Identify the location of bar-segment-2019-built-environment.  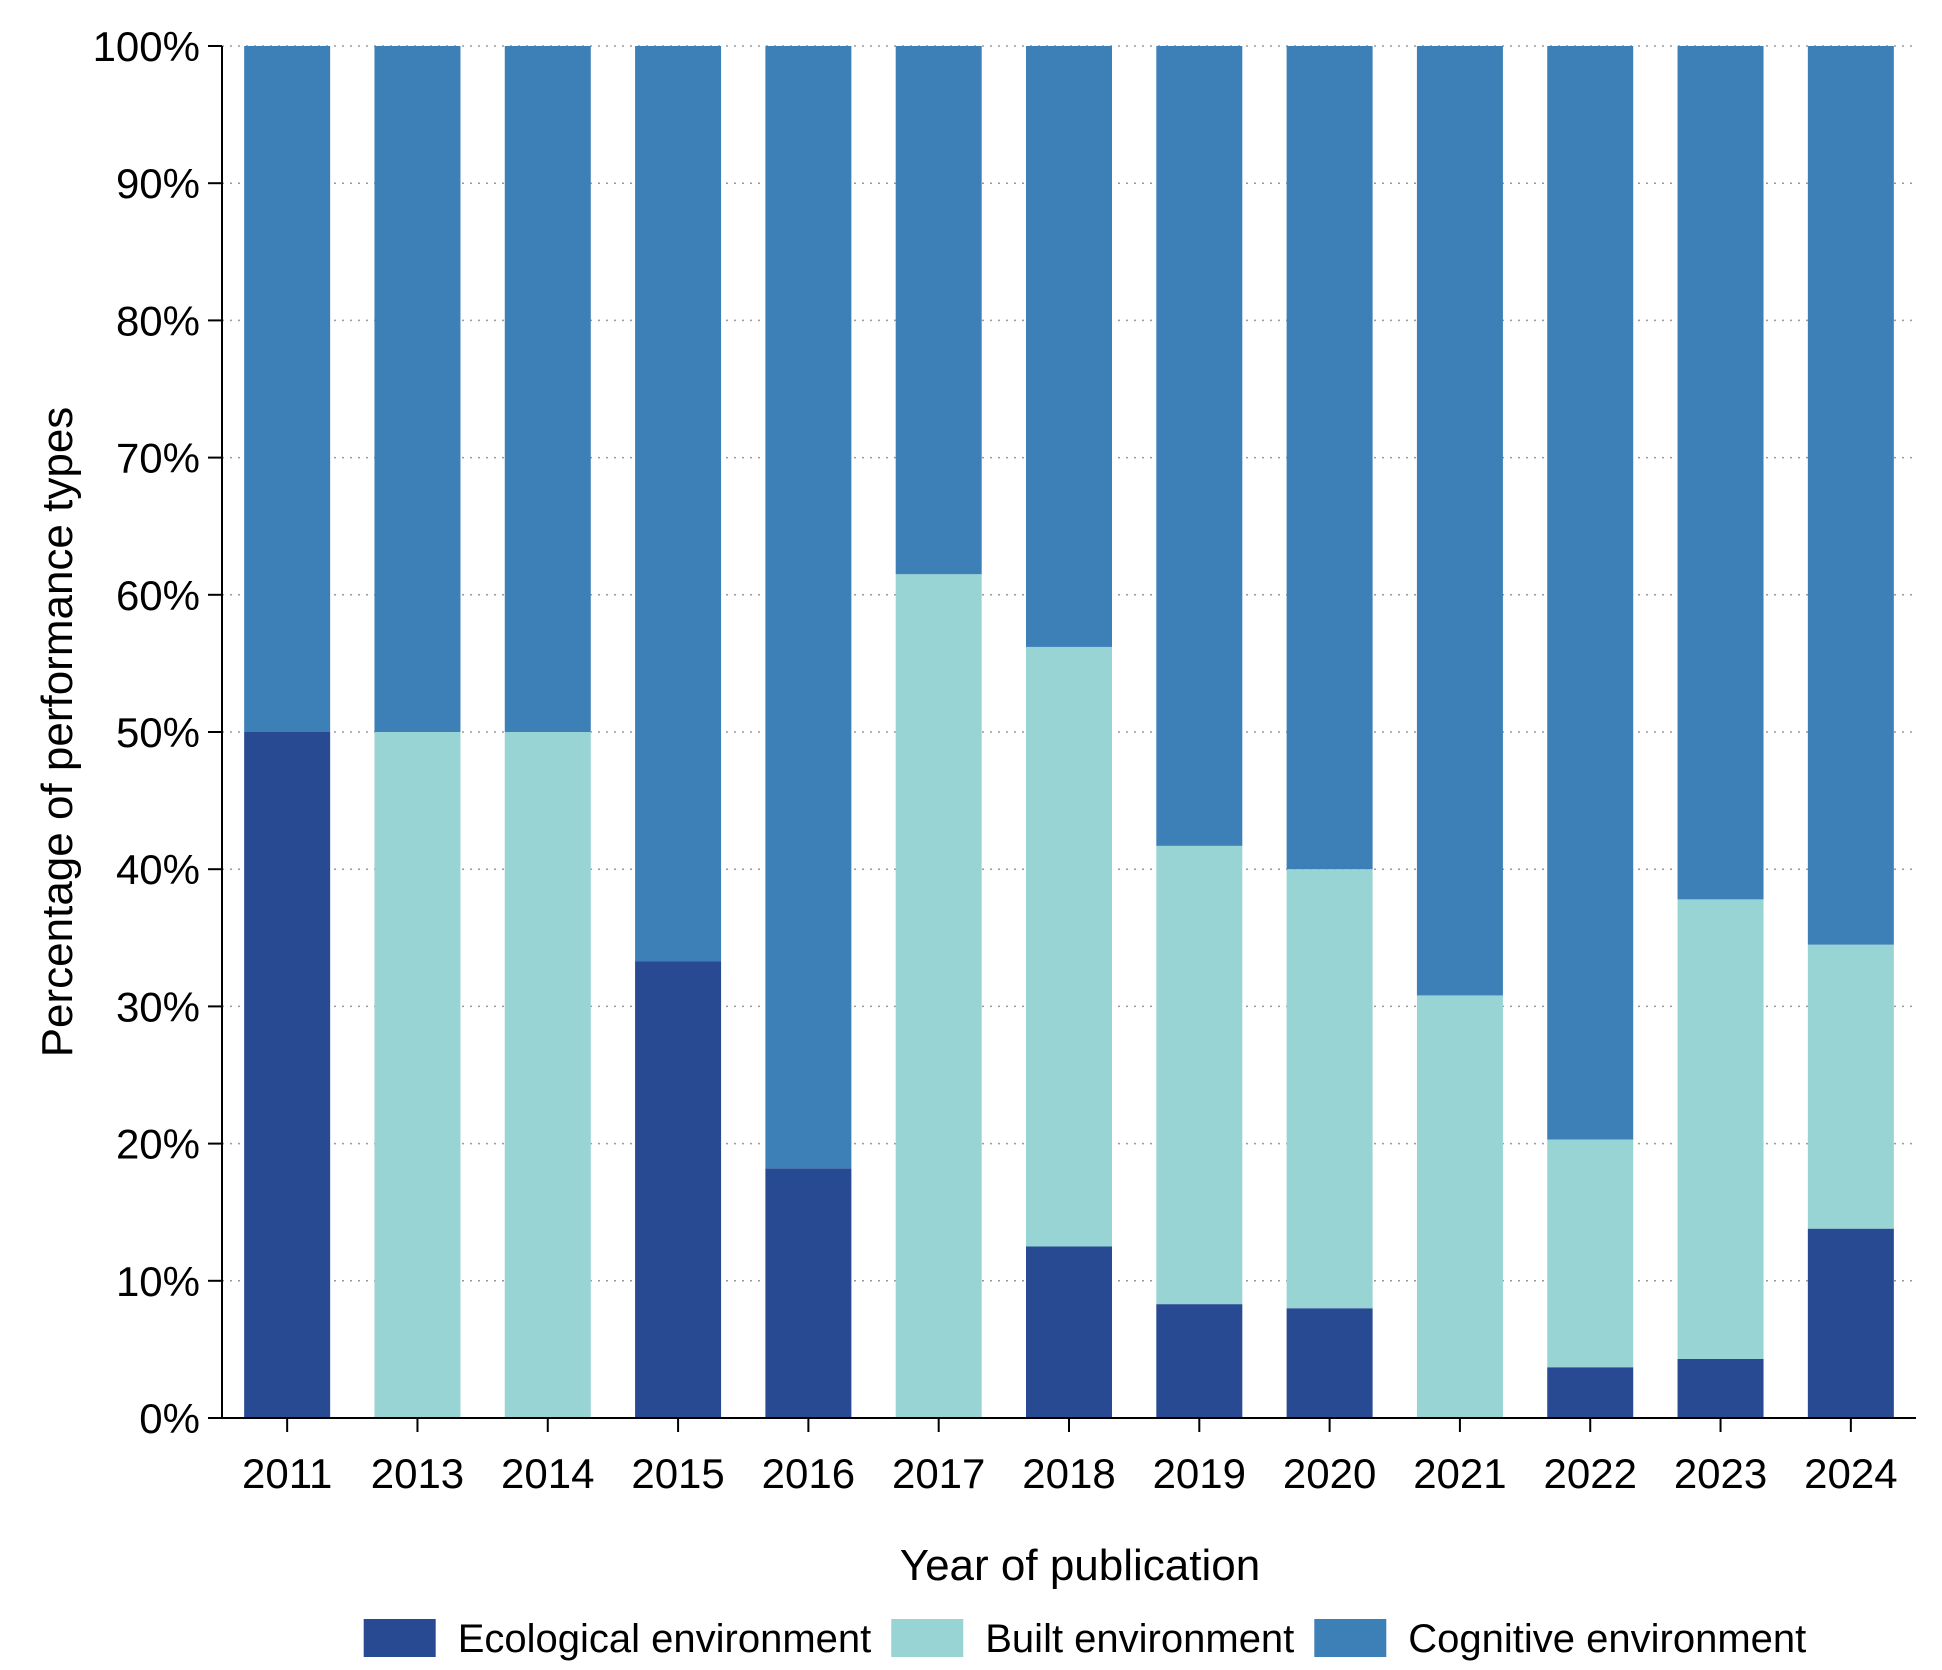
(1199, 1075).